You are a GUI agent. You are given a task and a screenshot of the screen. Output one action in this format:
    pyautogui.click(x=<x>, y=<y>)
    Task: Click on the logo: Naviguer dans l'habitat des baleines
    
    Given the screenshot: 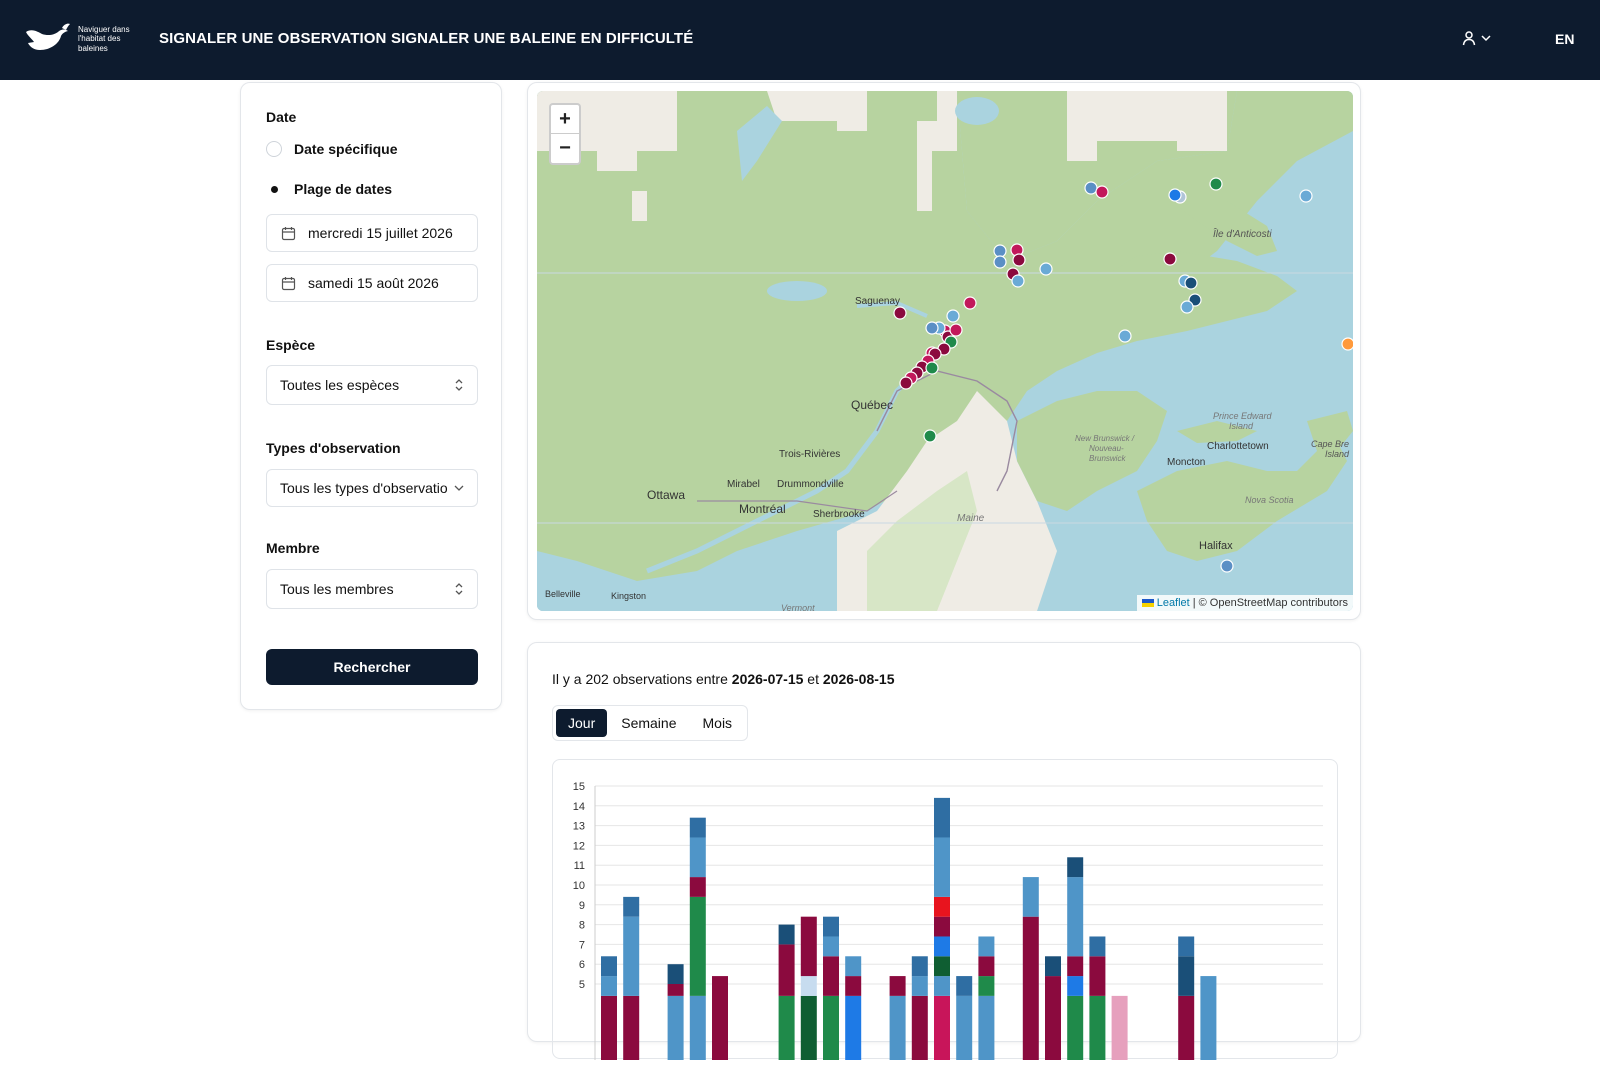 What is the action you would take?
    pyautogui.click(x=82, y=39)
    